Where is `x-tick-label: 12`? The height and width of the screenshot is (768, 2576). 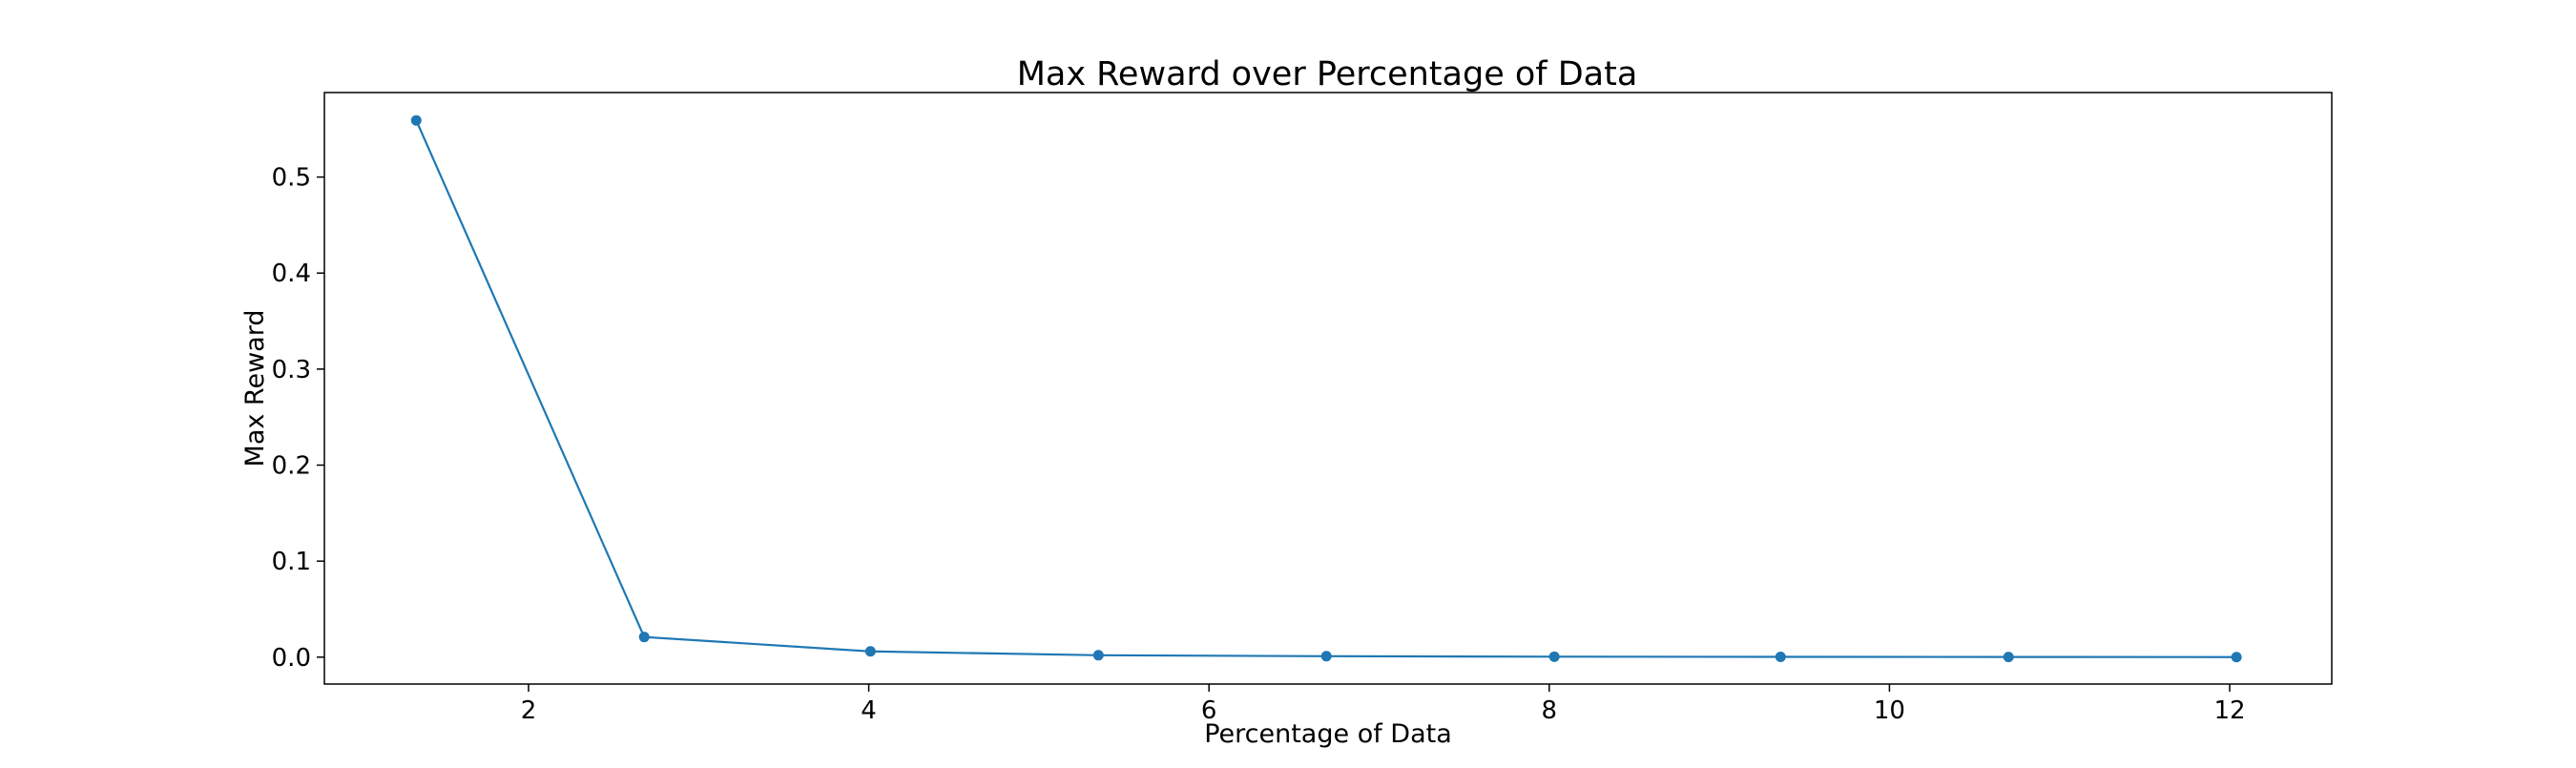 x-tick-label: 12 is located at coordinates (2229, 710).